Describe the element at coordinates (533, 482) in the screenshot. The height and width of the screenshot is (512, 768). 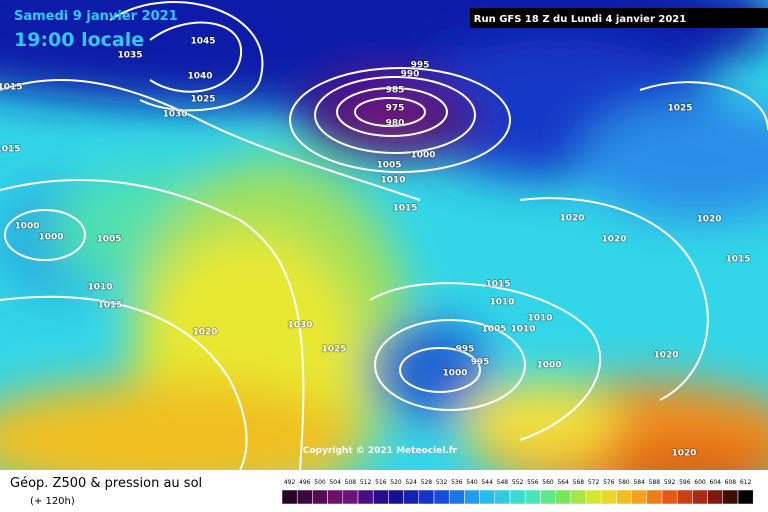
I see `colorbar-label: 556` at that location.